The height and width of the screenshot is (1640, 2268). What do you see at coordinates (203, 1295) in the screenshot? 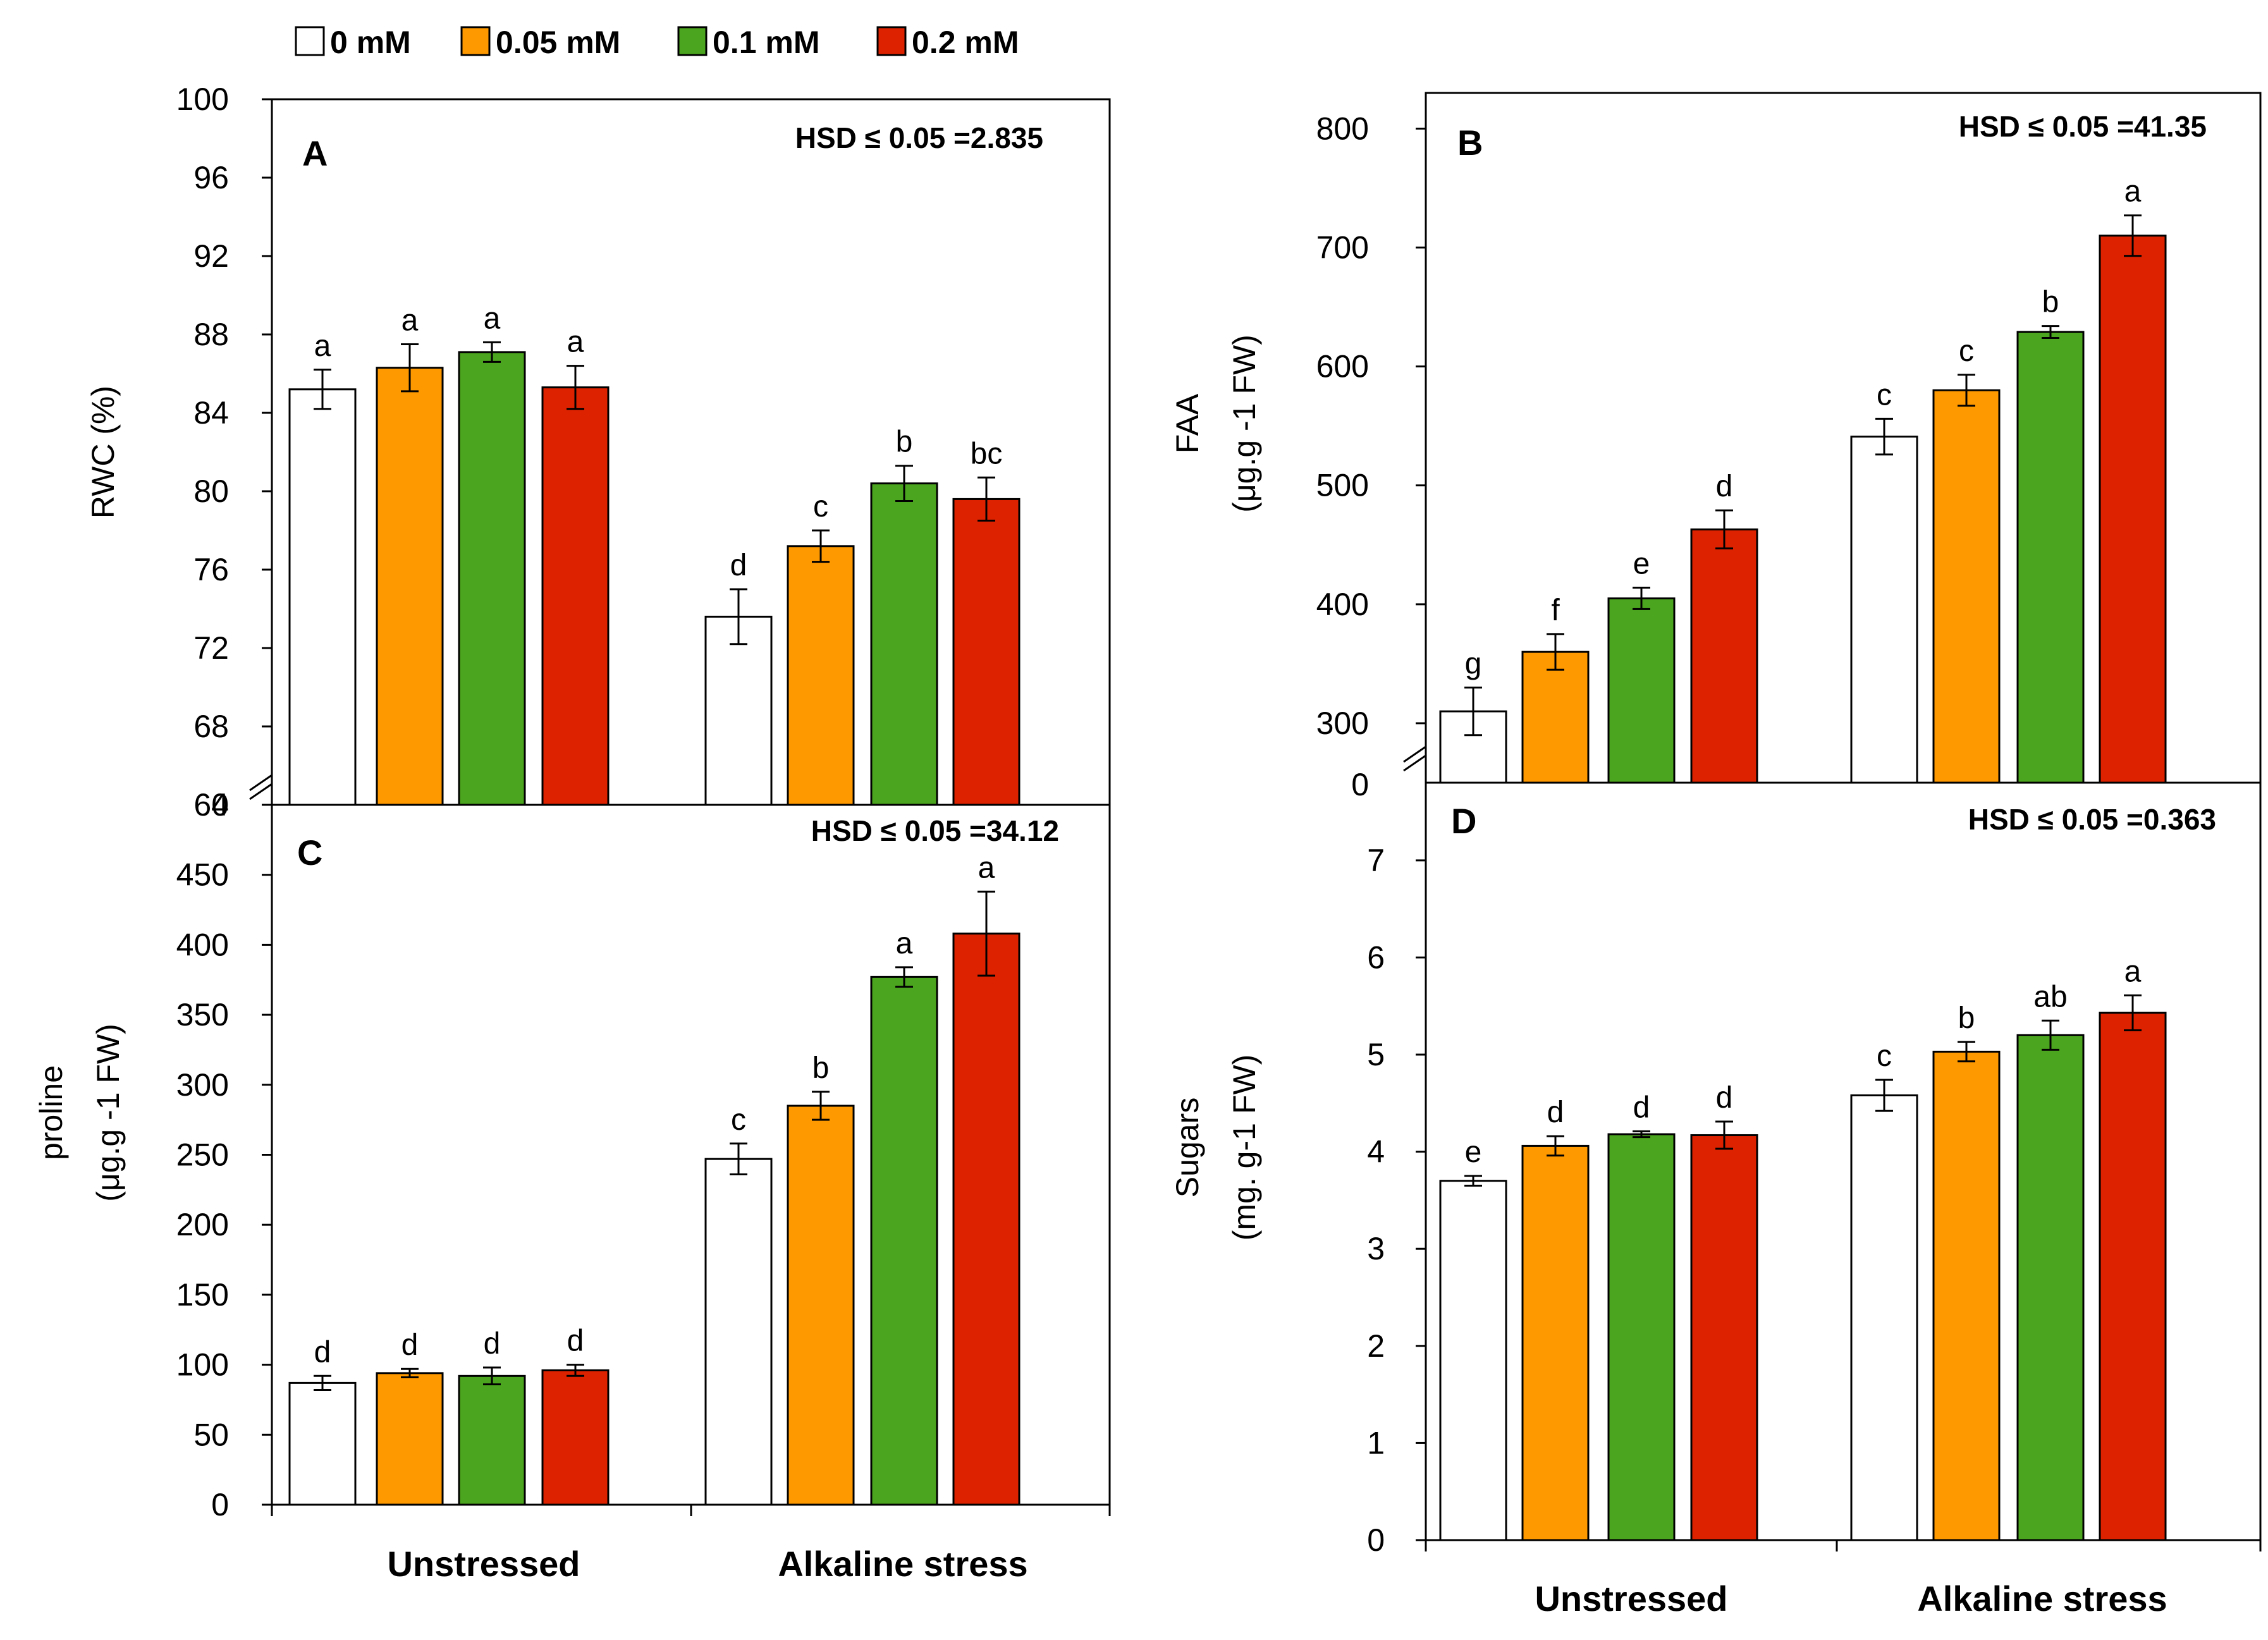
I see `y-tick-label: 150` at bounding box center [203, 1295].